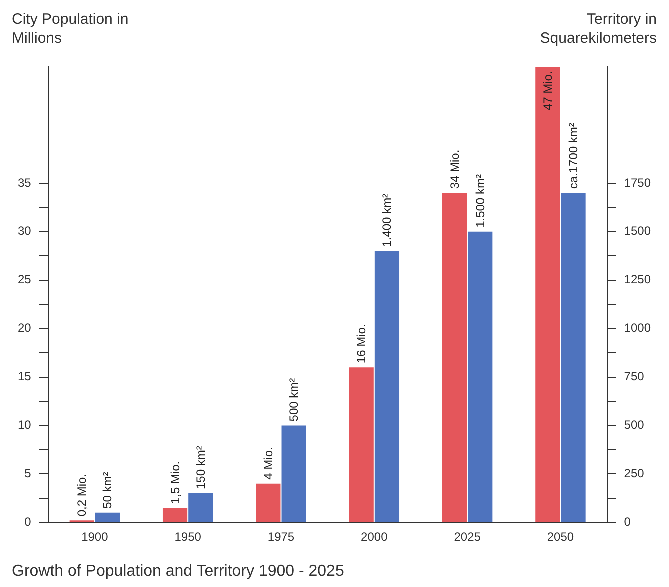 The image size is (669, 587). Describe the element at coordinates (281, 537) in the screenshot. I see `x-tick-label: 1975` at that location.